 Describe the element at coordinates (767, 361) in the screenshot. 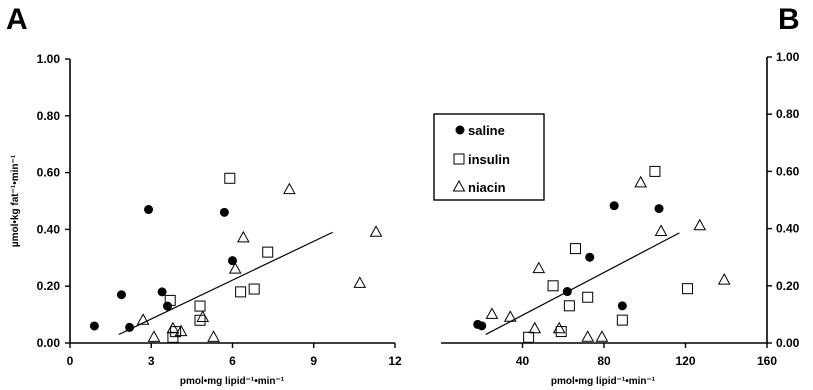

I see `panel-b-x-tick-label: 160` at that location.